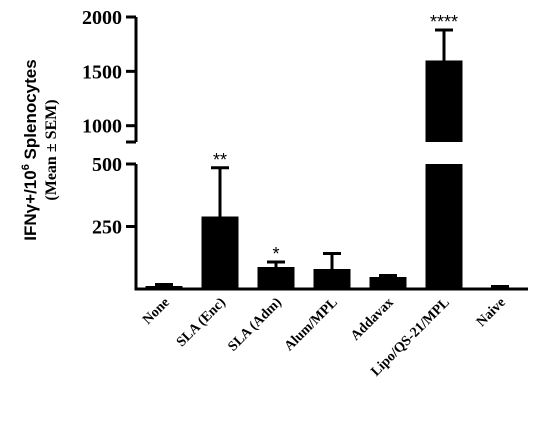 The image size is (550, 430). What do you see at coordinates (51, 149) in the screenshot?
I see `y-axis-label-sub: (Mean ± SEM)` at bounding box center [51, 149].